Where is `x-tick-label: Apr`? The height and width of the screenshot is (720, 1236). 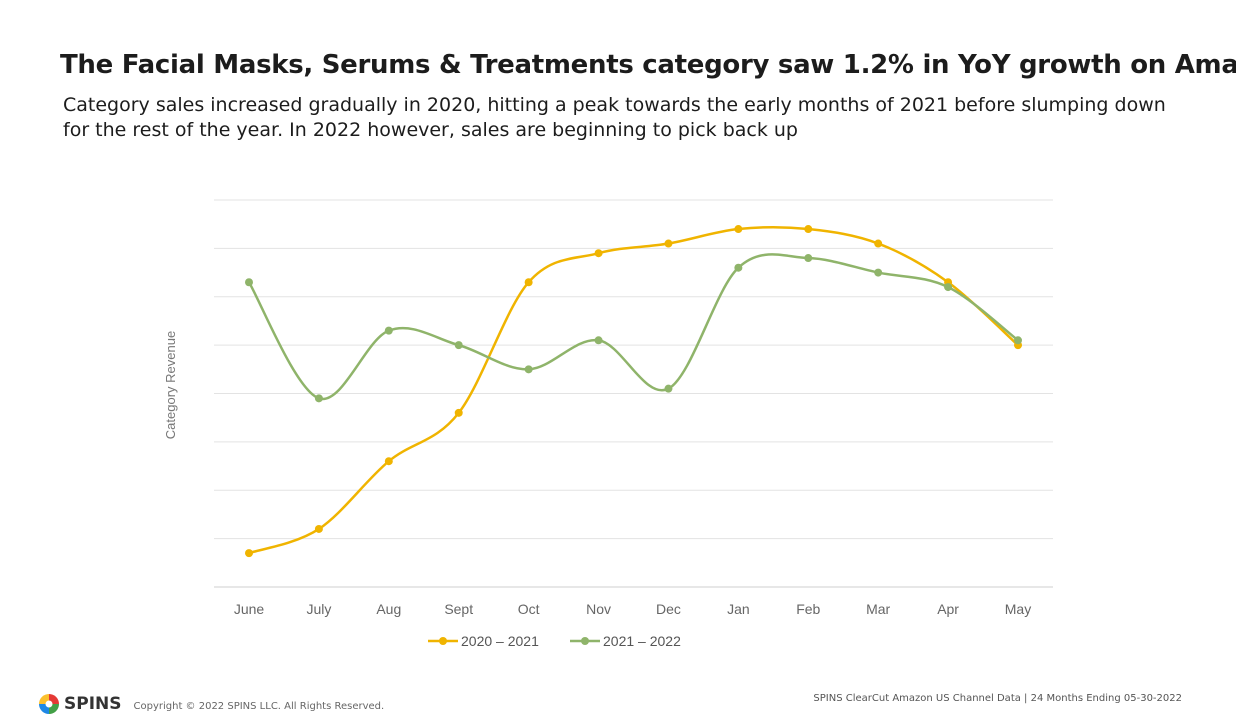
x-tick-label: Apr is located at coordinates (948, 609).